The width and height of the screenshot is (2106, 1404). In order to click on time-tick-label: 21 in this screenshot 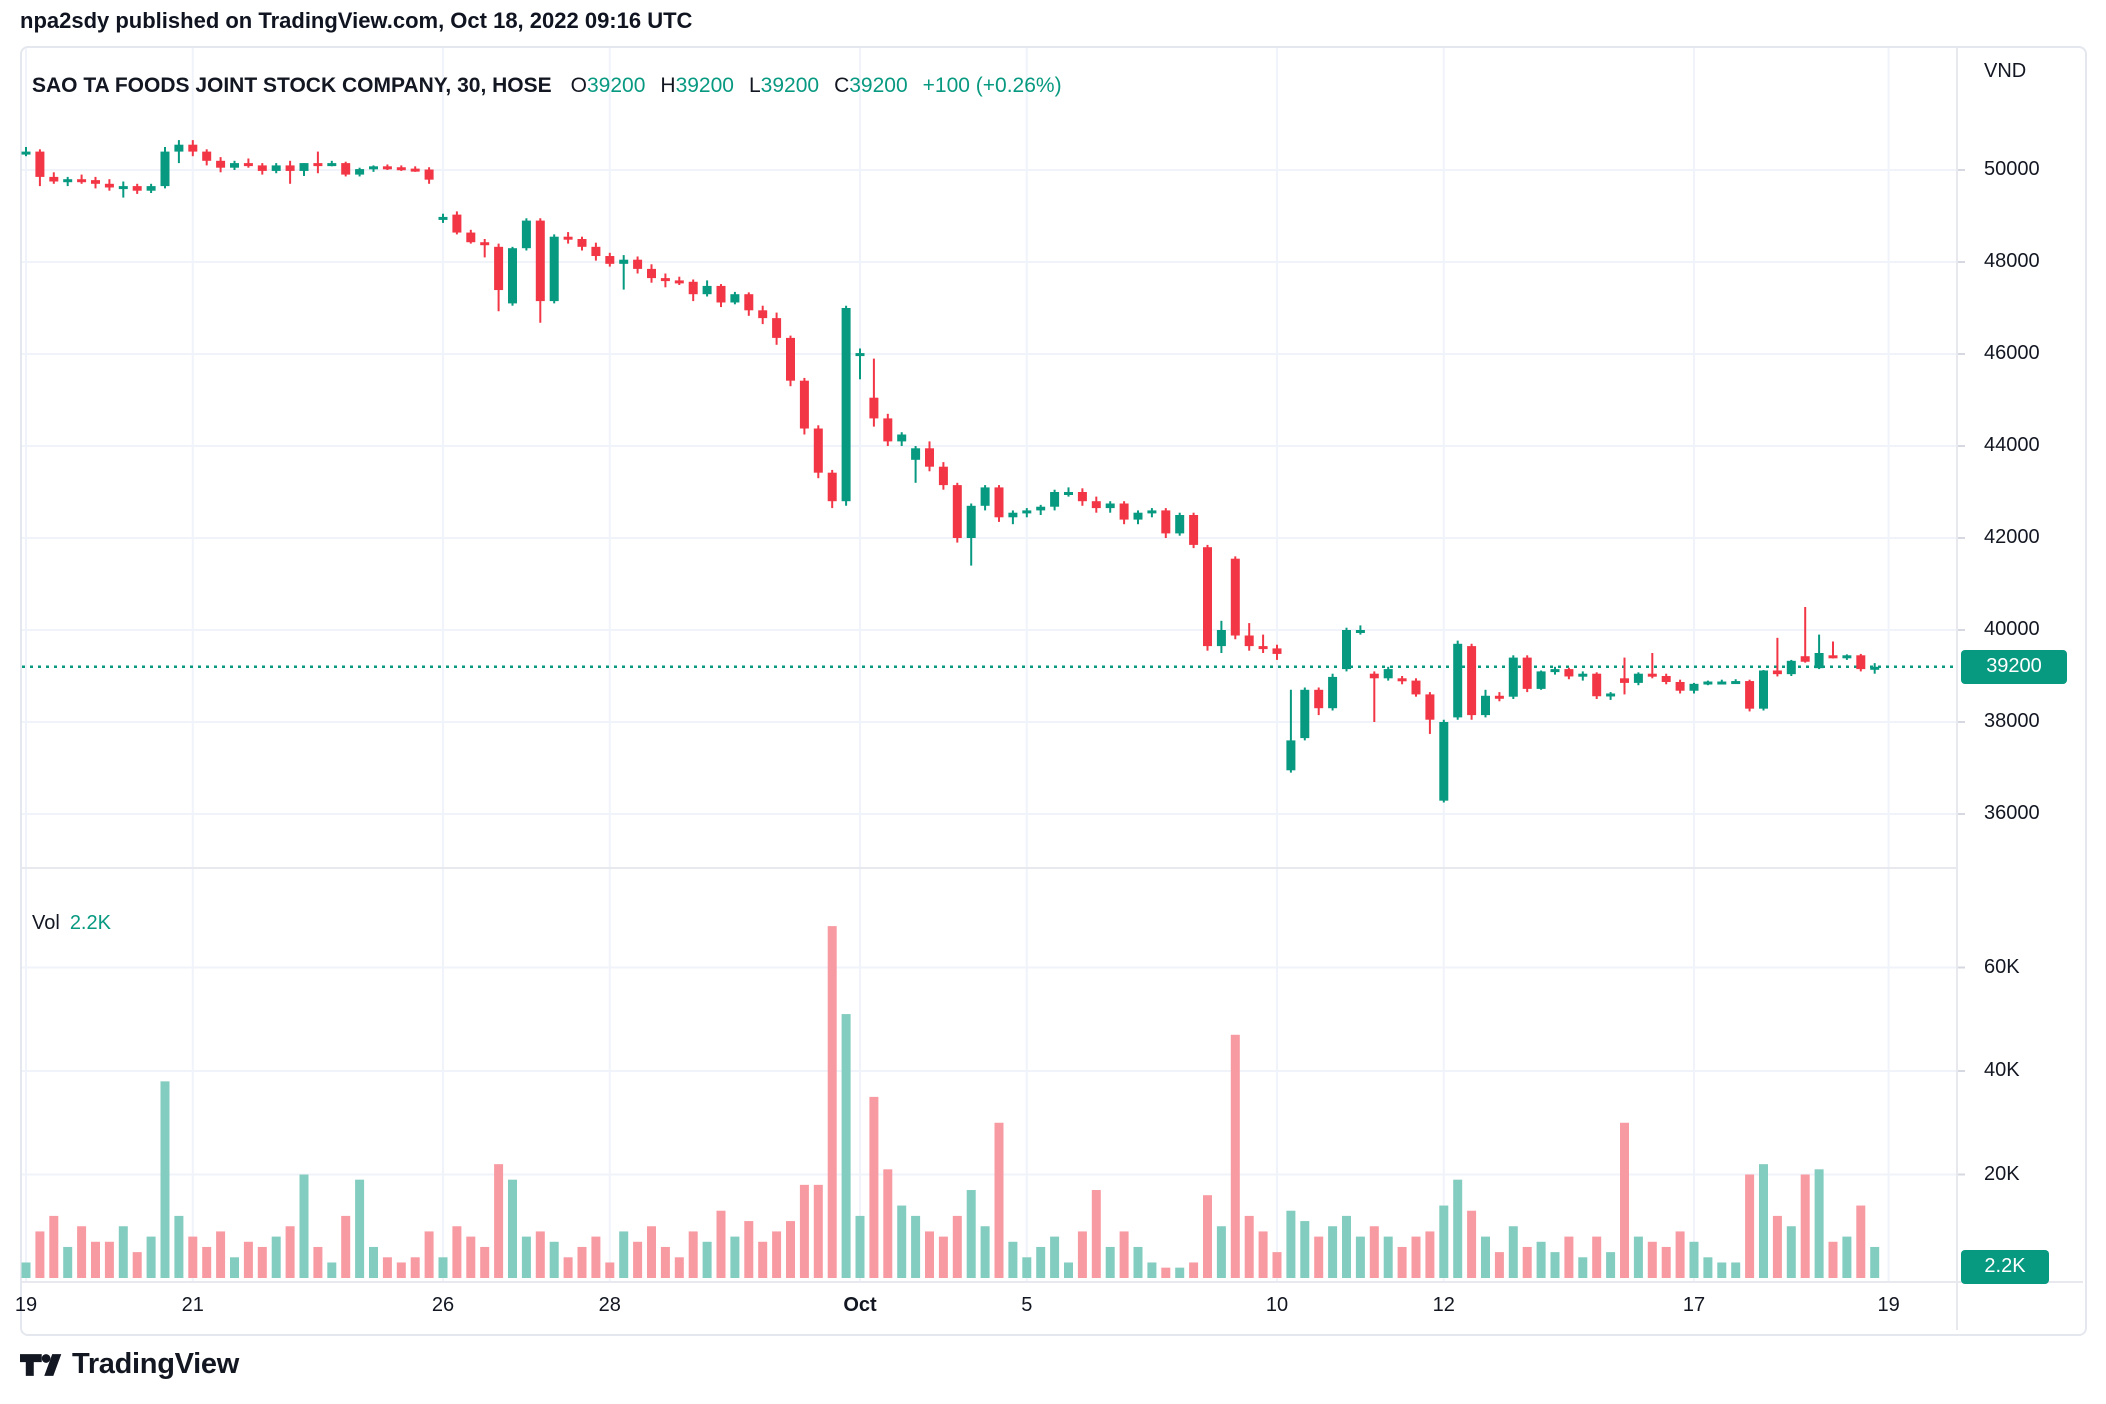, I will do `click(192, 1305)`.